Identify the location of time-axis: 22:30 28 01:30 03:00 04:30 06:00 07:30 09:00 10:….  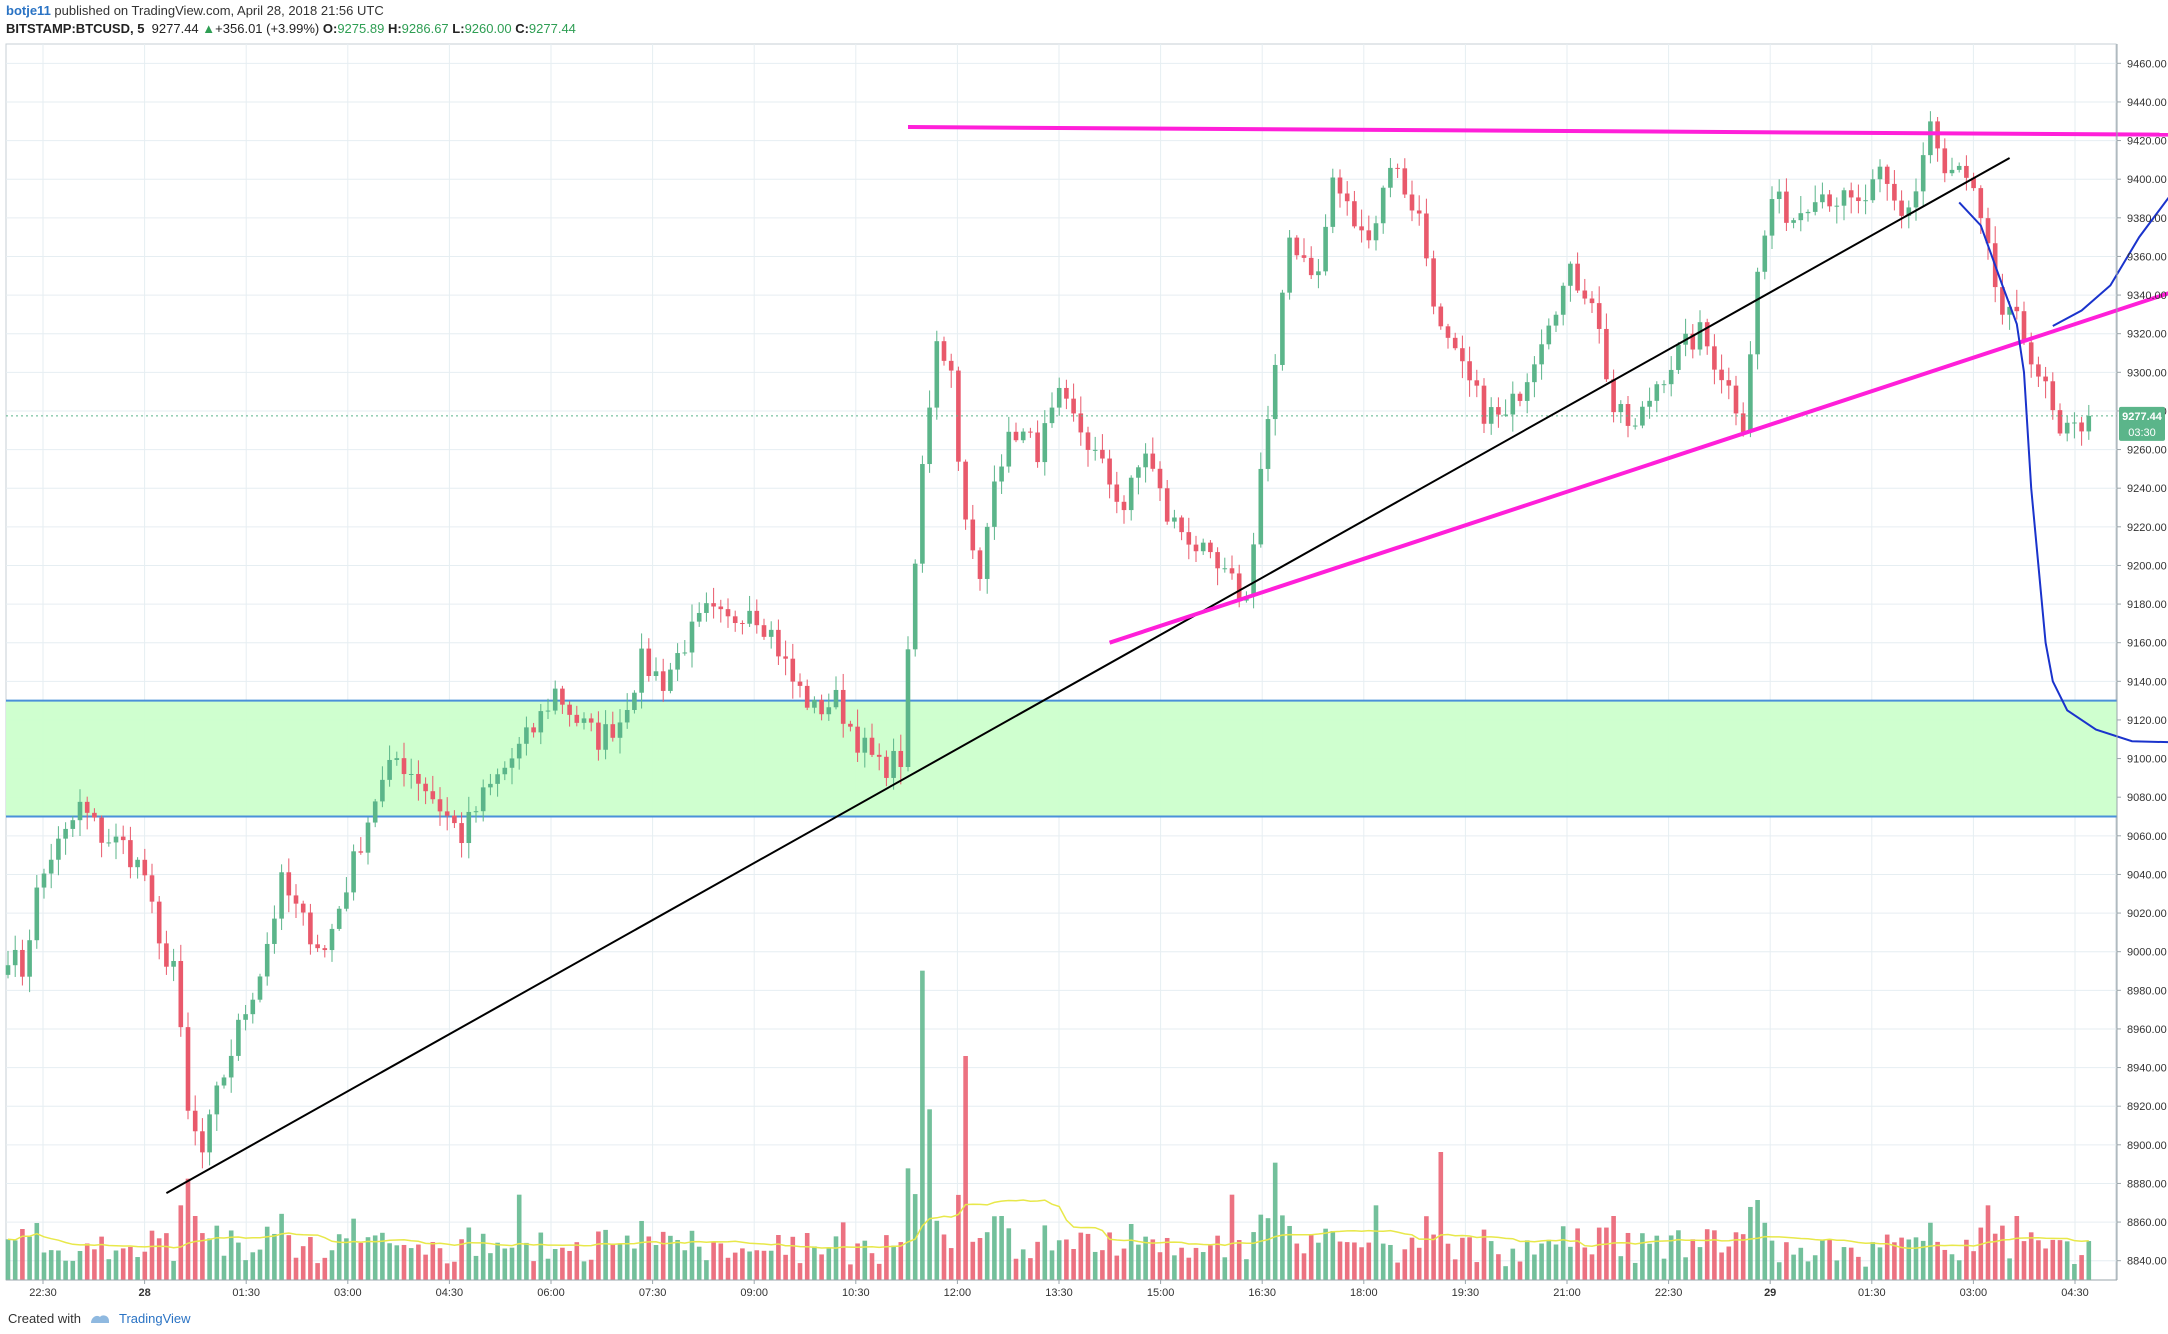
(1059, 1289).